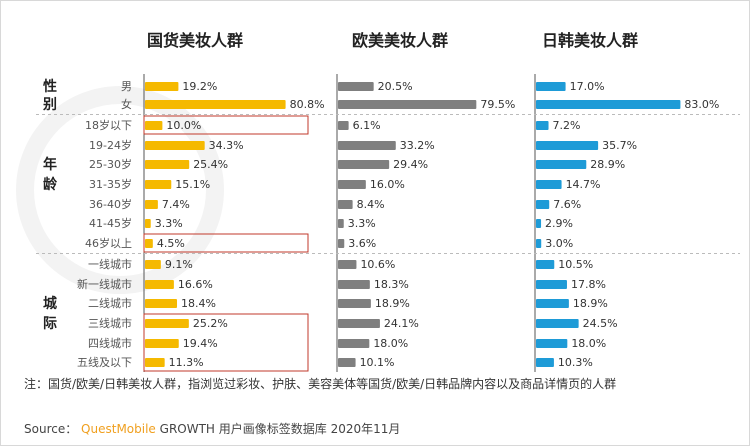 The width and height of the screenshot is (750, 446). Describe the element at coordinates (179, 264) in the screenshot. I see `data-label: 9.1%` at that location.